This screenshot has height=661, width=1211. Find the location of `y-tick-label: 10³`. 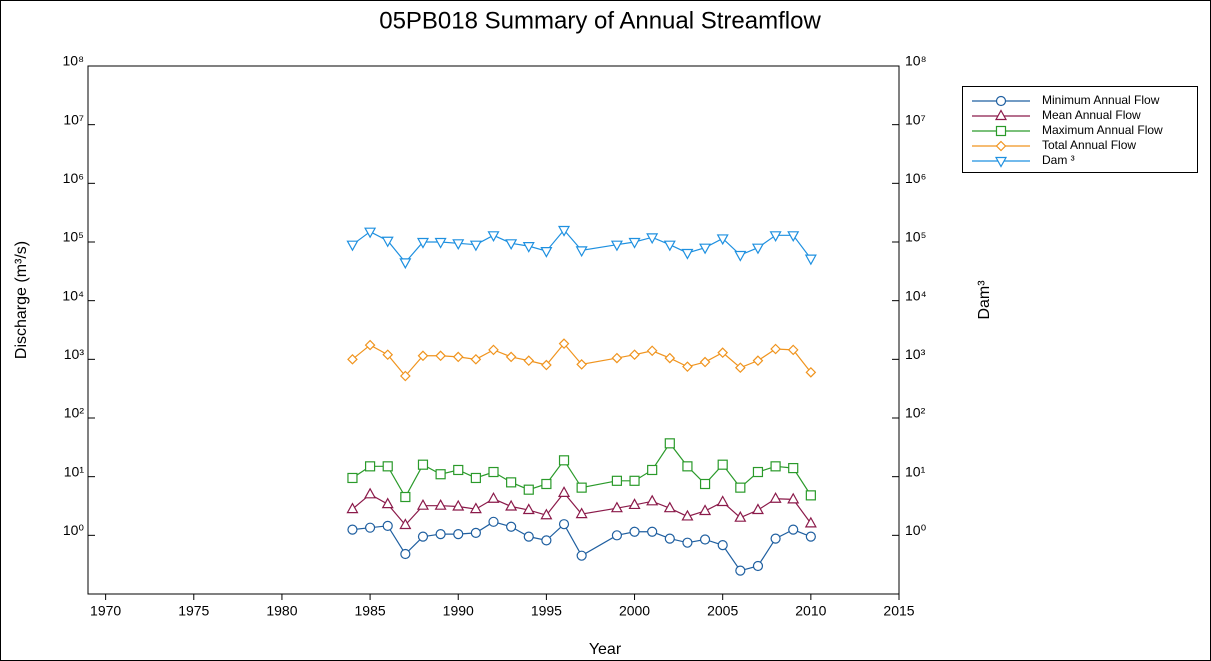

y-tick-label: 10³ is located at coordinates (74, 354).